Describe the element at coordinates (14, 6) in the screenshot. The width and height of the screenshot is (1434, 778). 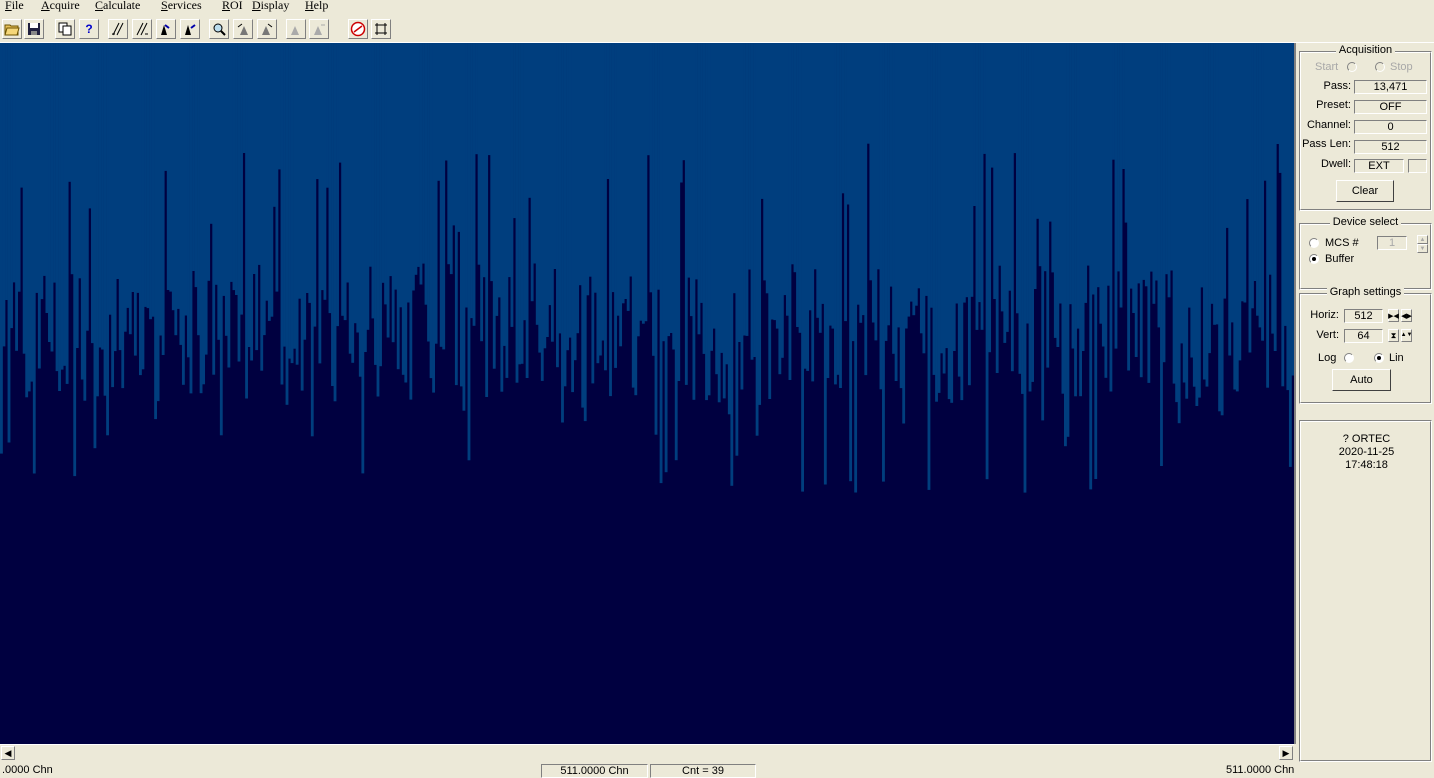
I see `menu-file: File` at that location.